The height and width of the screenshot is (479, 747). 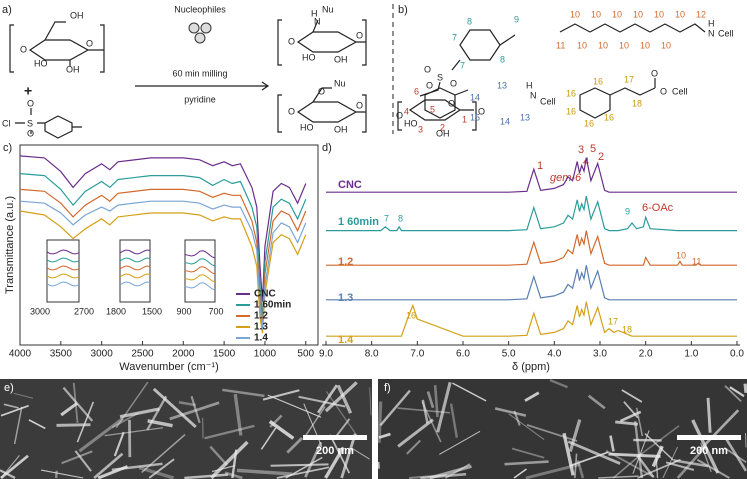 I want to click on atom: OH, so click(x=77, y=15).